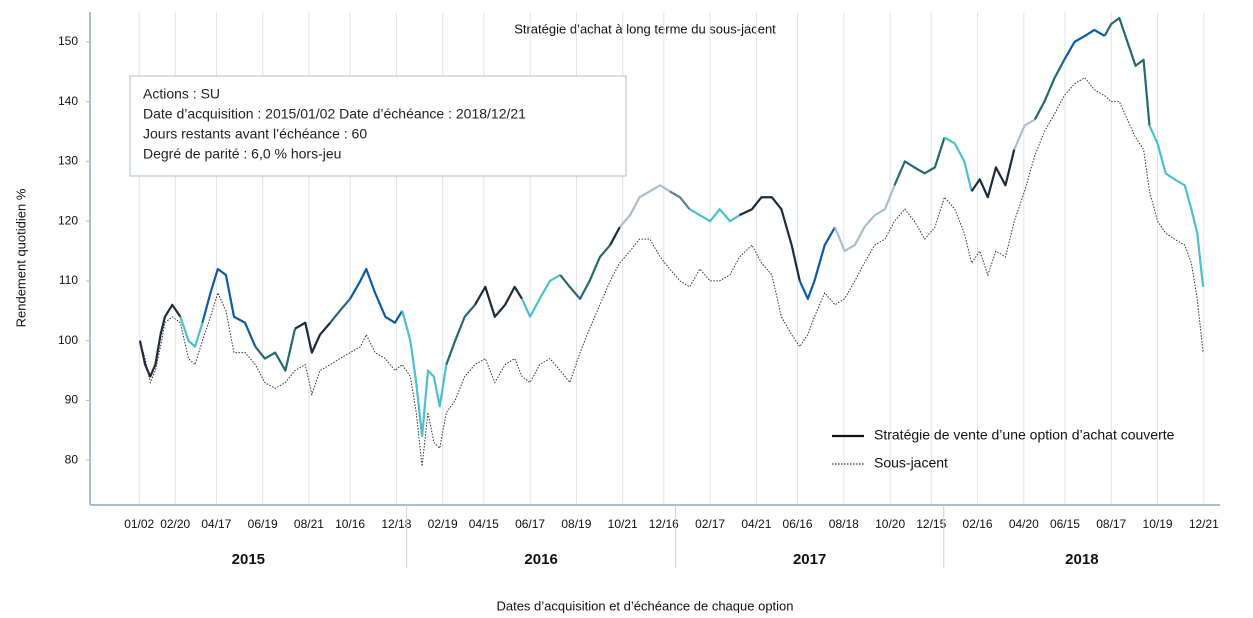 The height and width of the screenshot is (618, 1253). Describe the element at coordinates (248, 559) in the screenshot. I see `x-group-label: 2015` at that location.